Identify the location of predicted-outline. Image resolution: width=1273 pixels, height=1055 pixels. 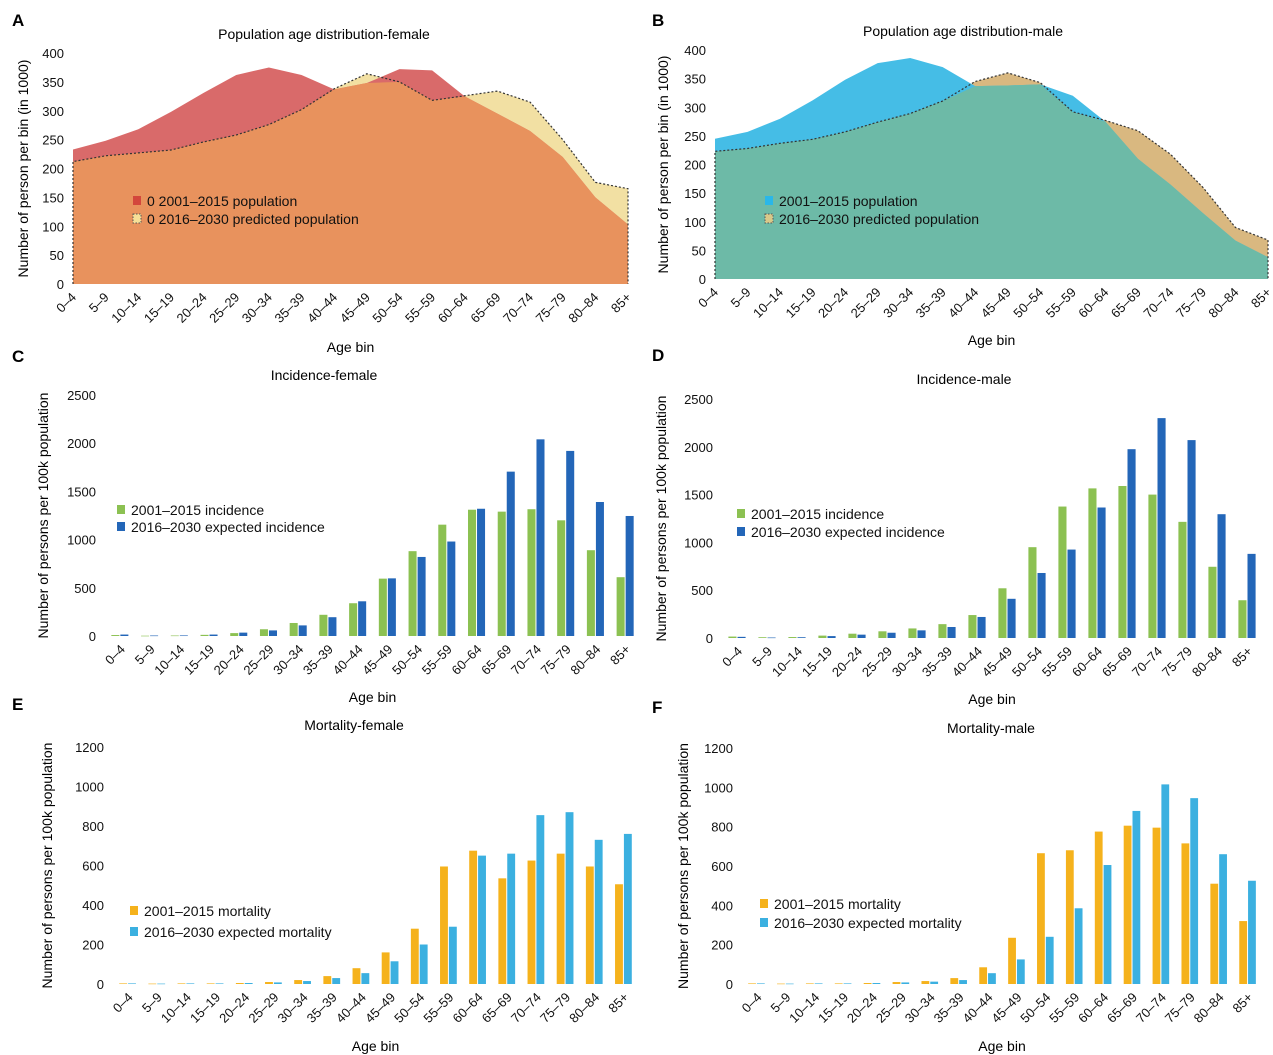
(350, 178).